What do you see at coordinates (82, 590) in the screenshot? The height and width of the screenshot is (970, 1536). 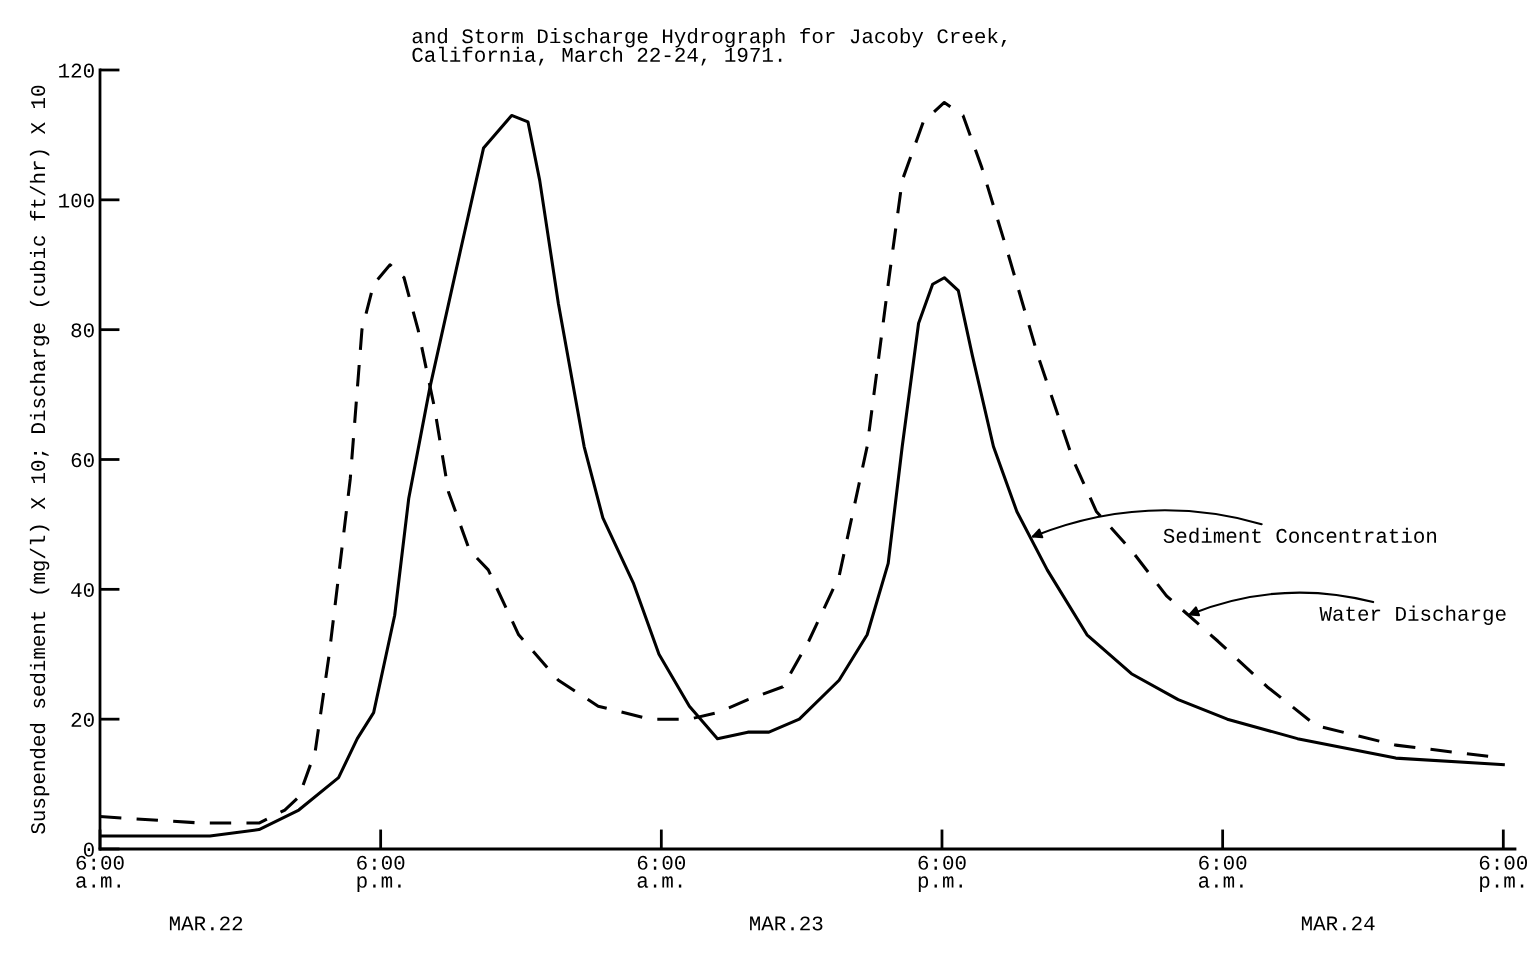 I see `y-tick-label: 40` at bounding box center [82, 590].